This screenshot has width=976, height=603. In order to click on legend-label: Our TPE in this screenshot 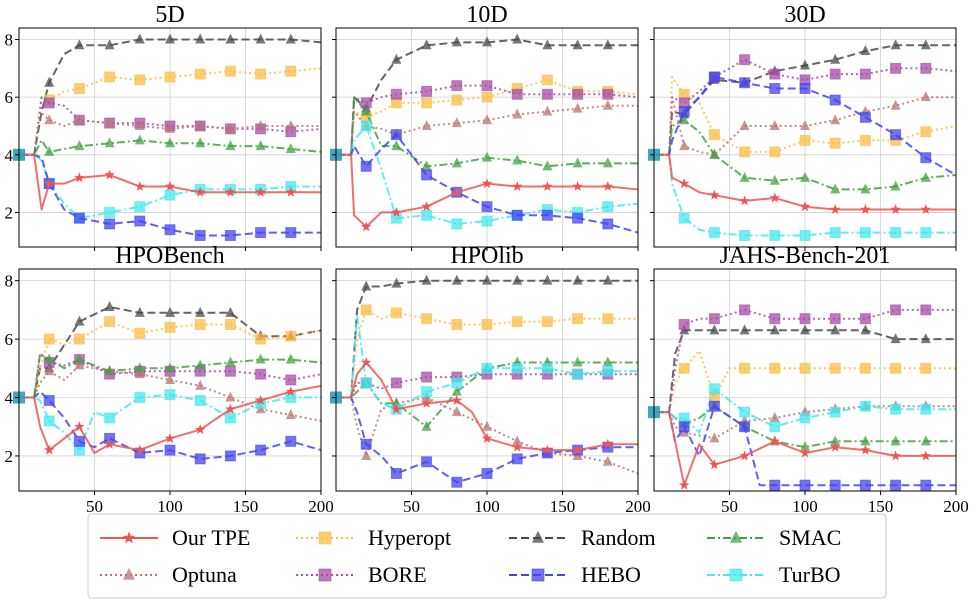, I will do `click(211, 537)`.